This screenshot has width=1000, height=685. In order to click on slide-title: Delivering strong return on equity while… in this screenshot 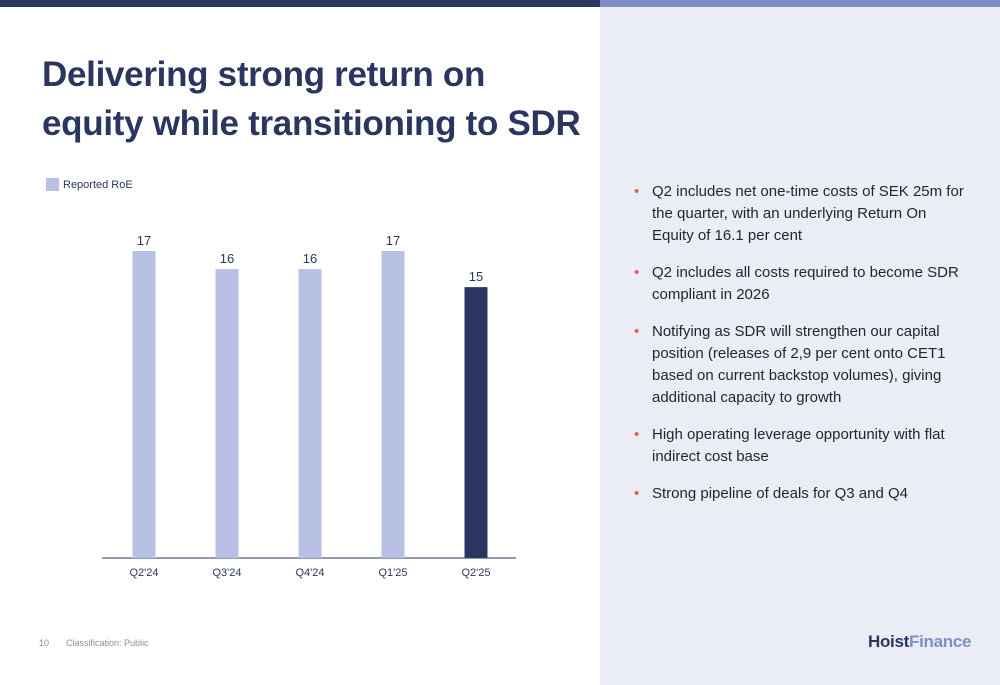, I will do `click(311, 99)`.